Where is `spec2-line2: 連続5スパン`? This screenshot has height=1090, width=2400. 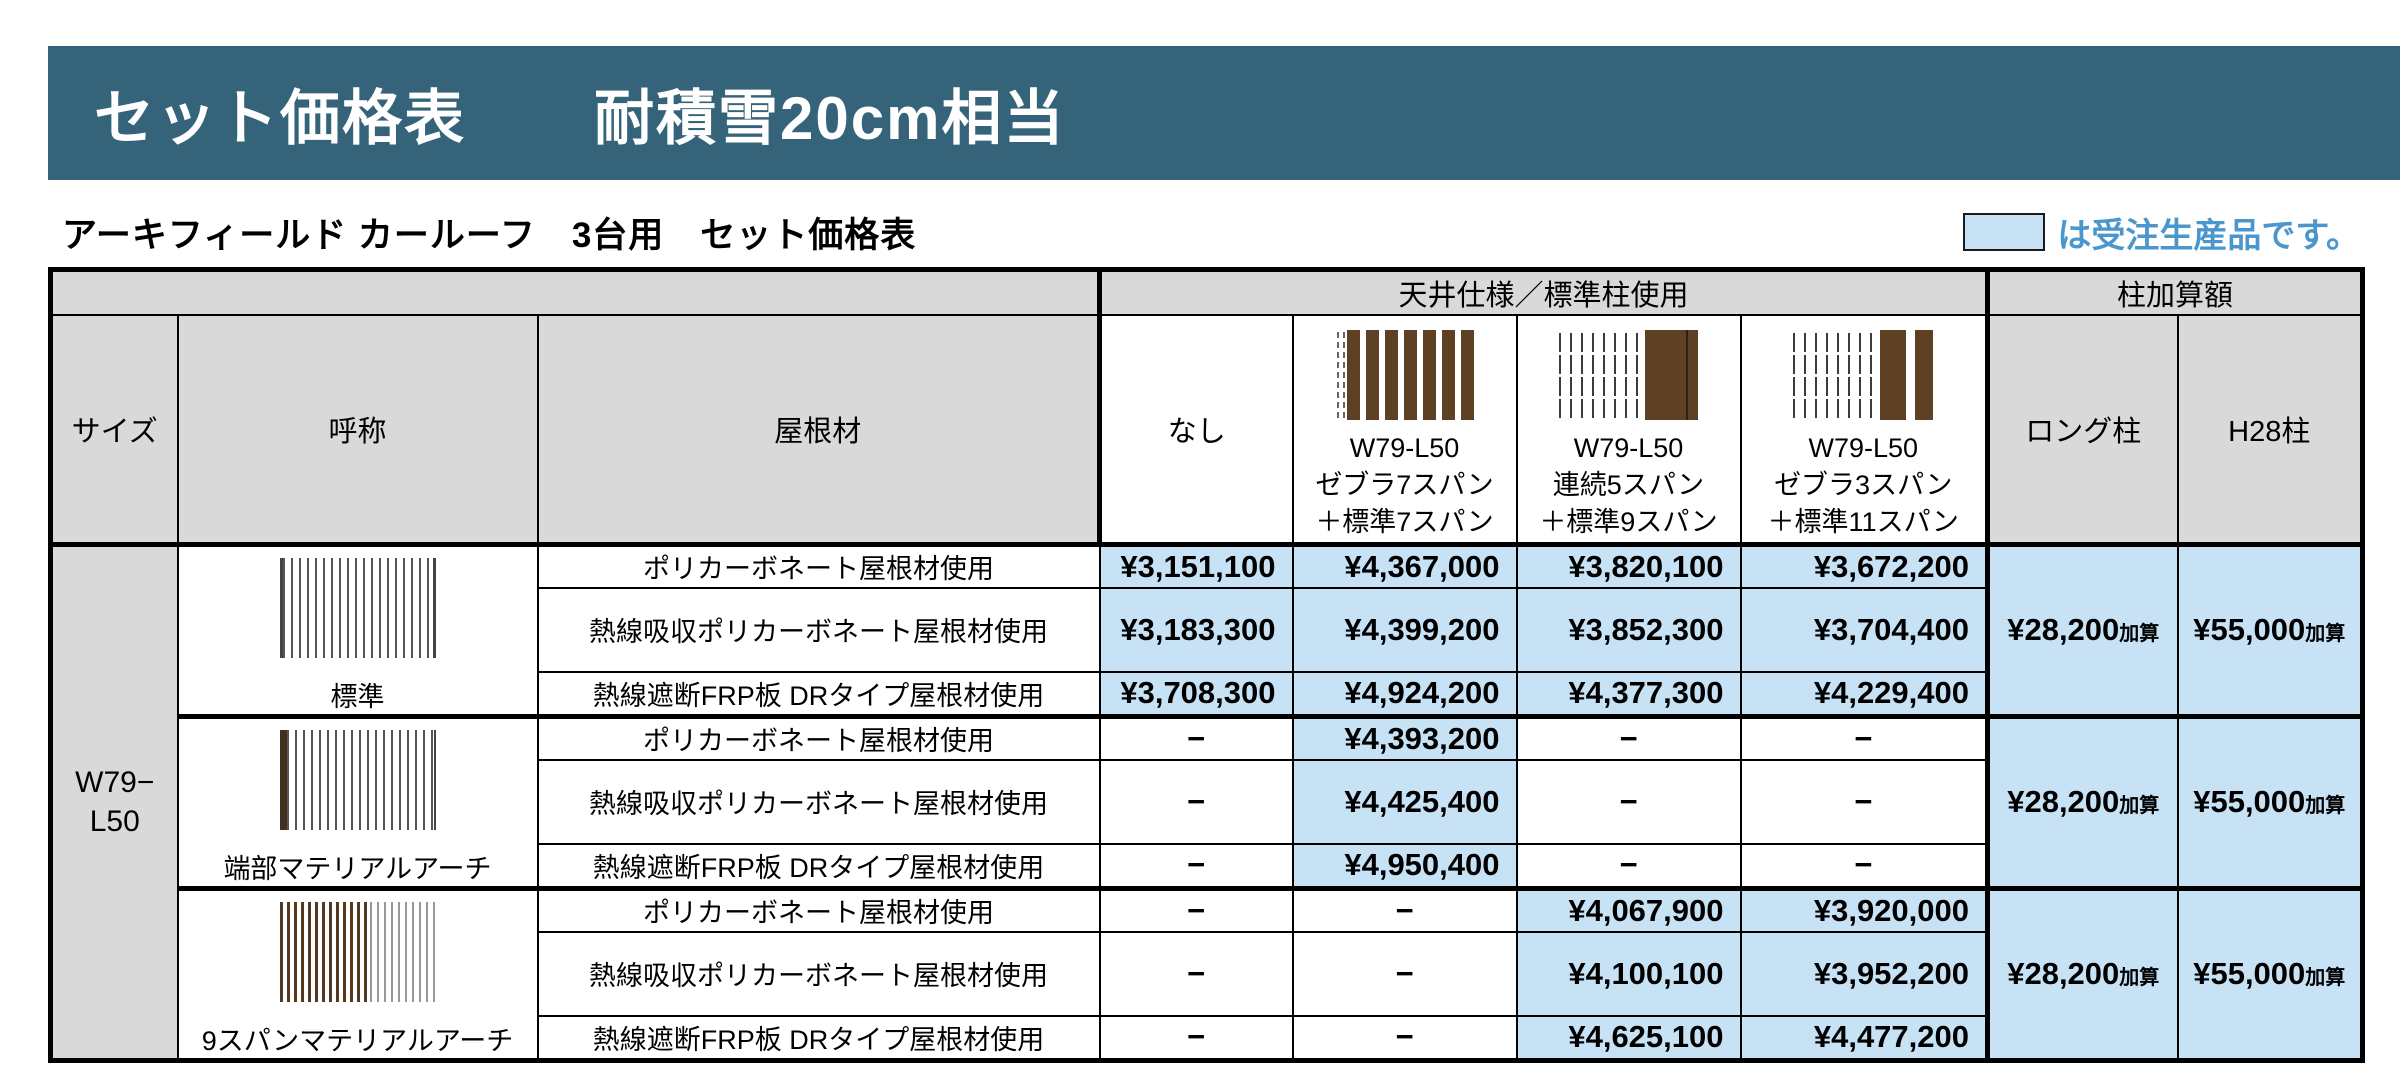
spec2-line2: 連続5スパン is located at coordinates (1628, 485).